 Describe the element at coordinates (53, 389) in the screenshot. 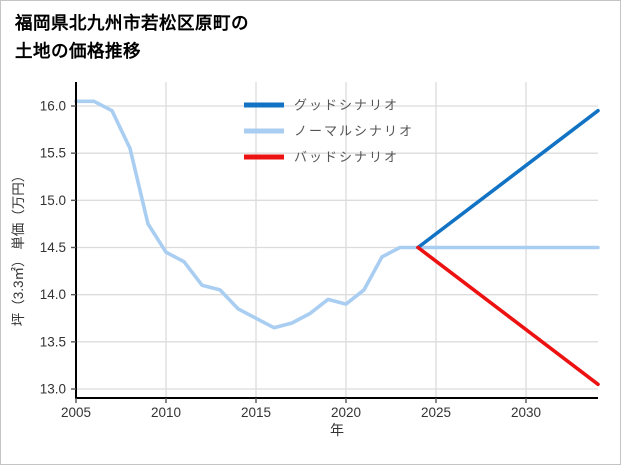

I see `y-tick-label: 13.0` at that location.